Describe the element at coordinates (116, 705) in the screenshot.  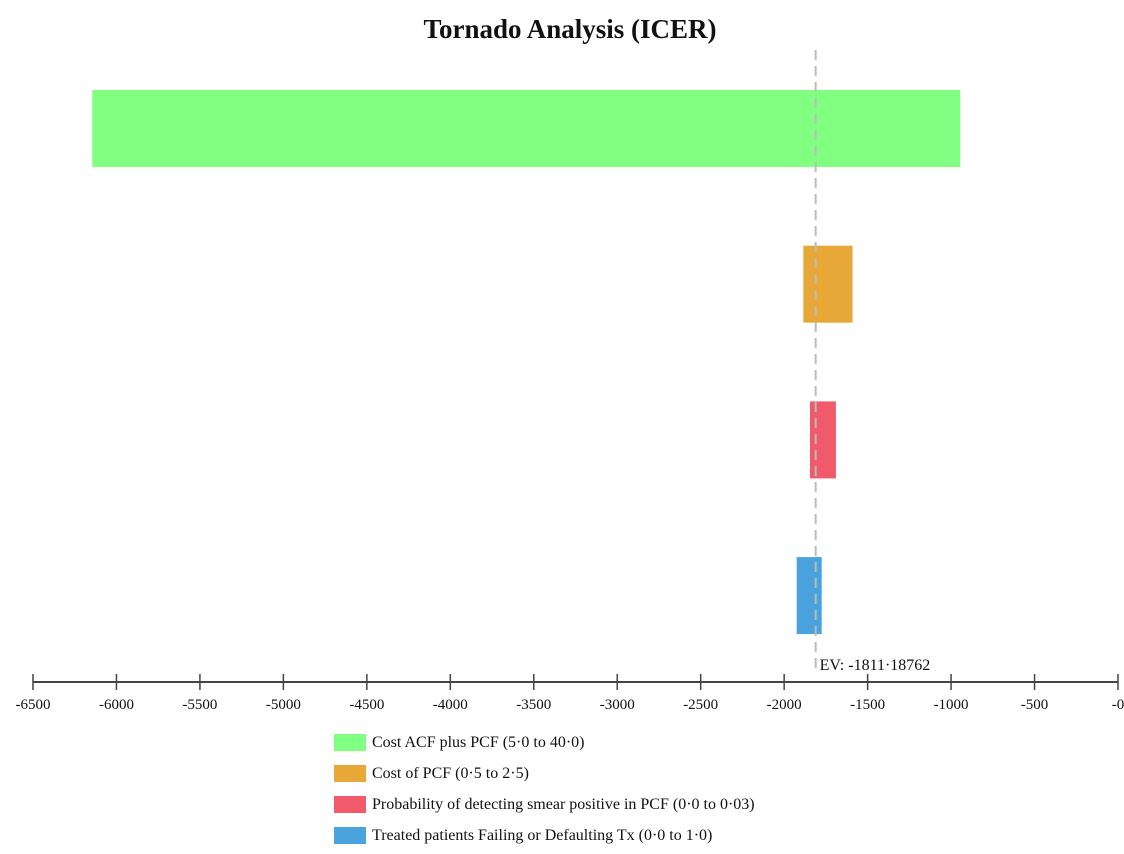
I see `x-tick-label: -6000` at that location.